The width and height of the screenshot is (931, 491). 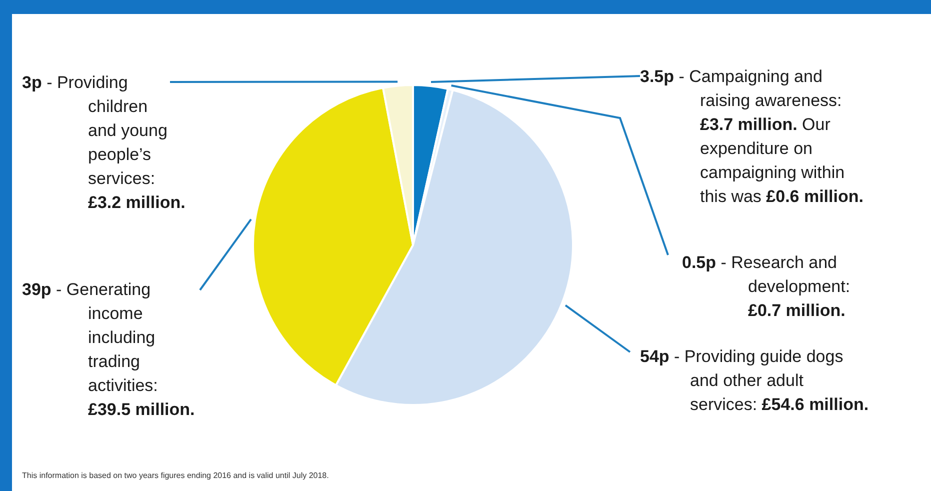 What do you see at coordinates (123, 349) in the screenshot?
I see `slice-label: - Generating income including trading activities: £39.5 million.` at bounding box center [123, 349].